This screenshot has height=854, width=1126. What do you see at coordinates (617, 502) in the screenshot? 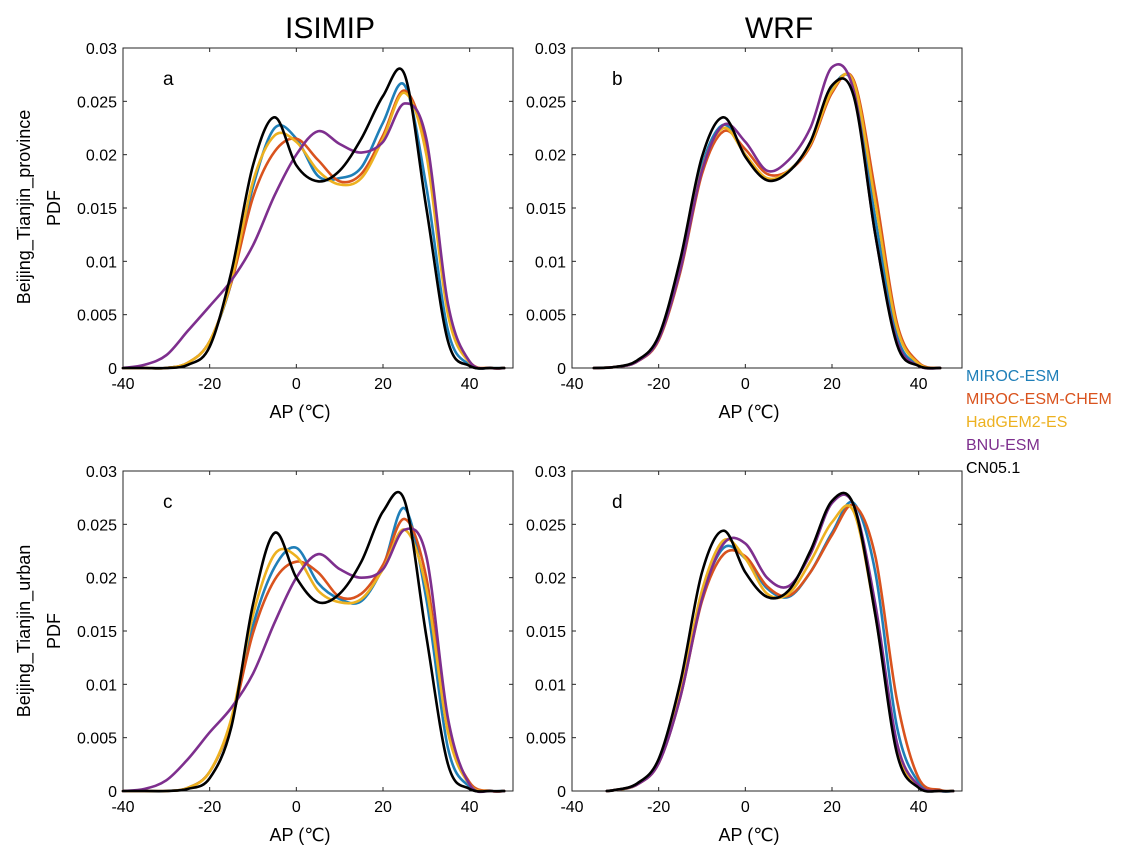
I see `panel-letter: d` at bounding box center [617, 502].